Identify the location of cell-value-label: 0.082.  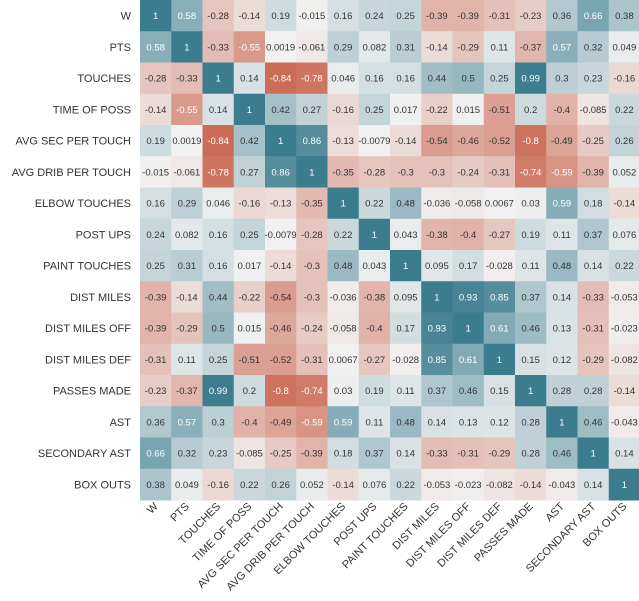
(187, 235).